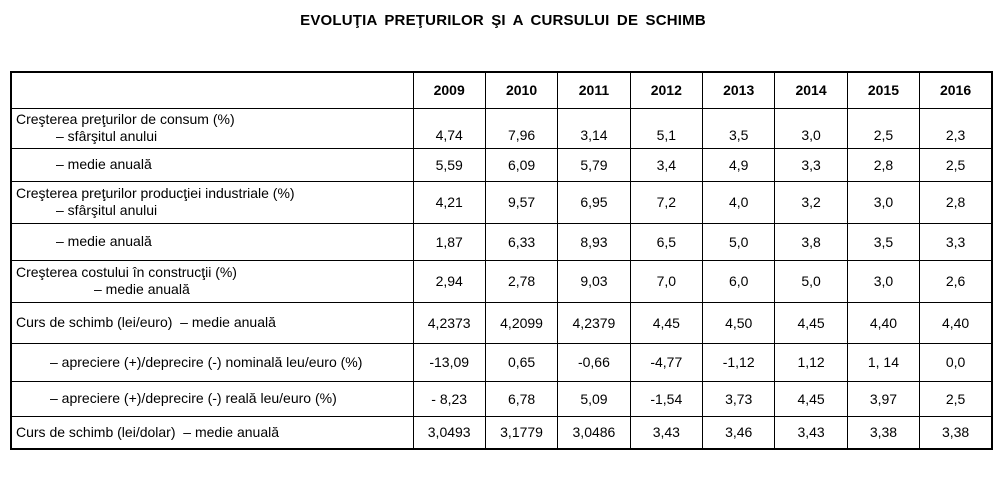  Describe the element at coordinates (521, 432) in the screenshot. I see `value-cell: 3,1779` at that location.